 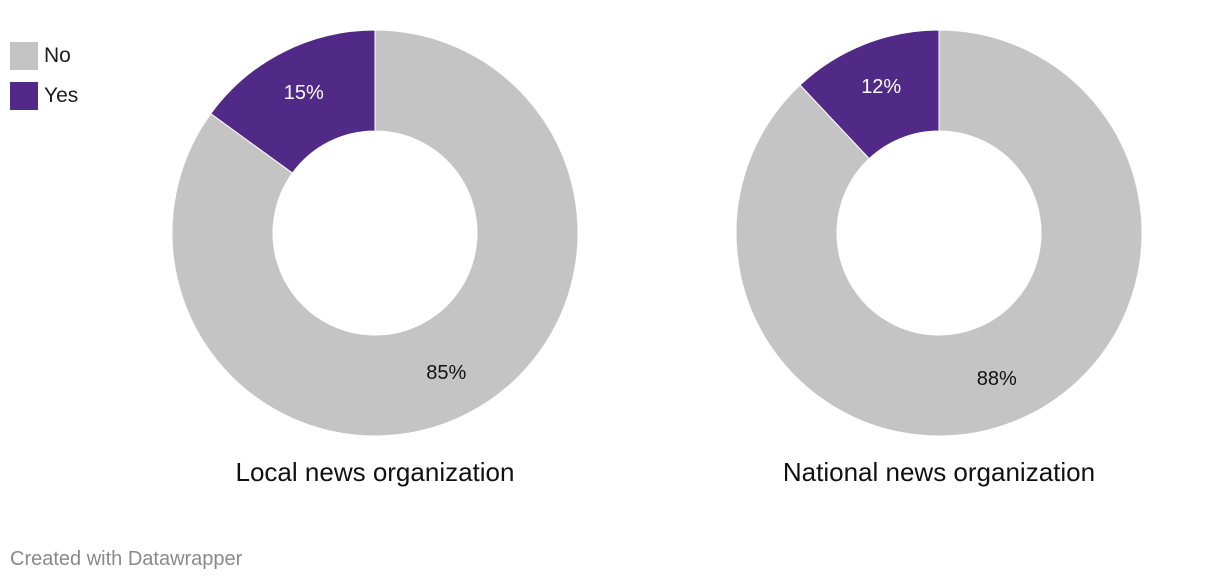 I want to click on legend-item-yes: Yes, so click(x=44, y=96).